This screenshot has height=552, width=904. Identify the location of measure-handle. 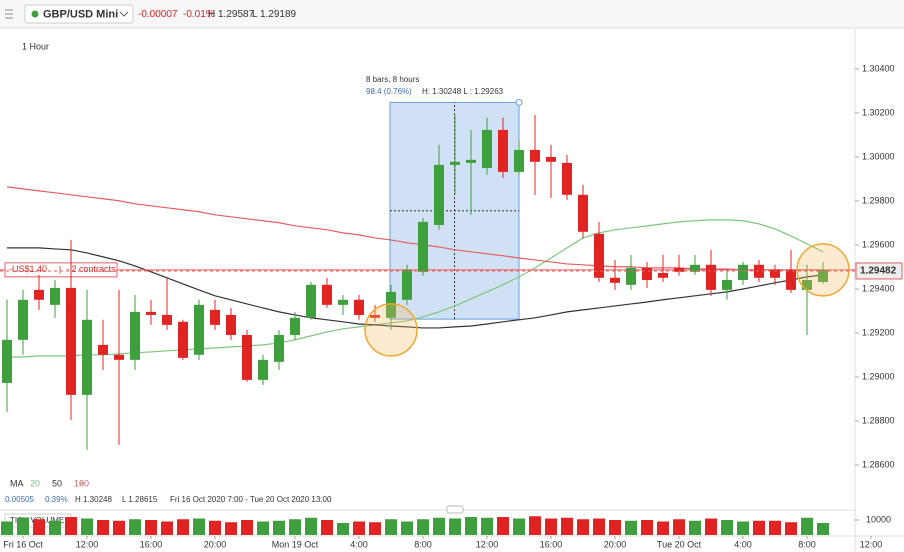
(519, 102).